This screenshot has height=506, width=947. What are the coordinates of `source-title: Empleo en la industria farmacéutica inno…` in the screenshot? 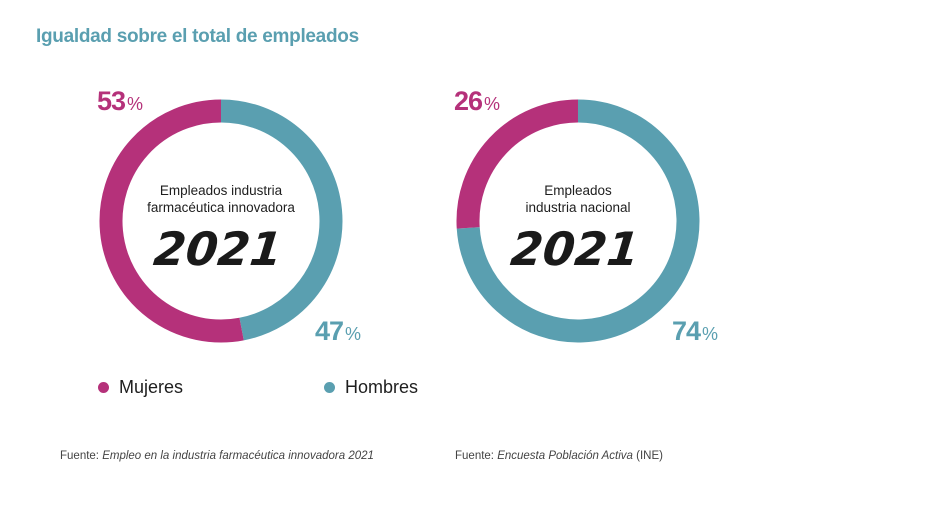 It's located at (238, 456).